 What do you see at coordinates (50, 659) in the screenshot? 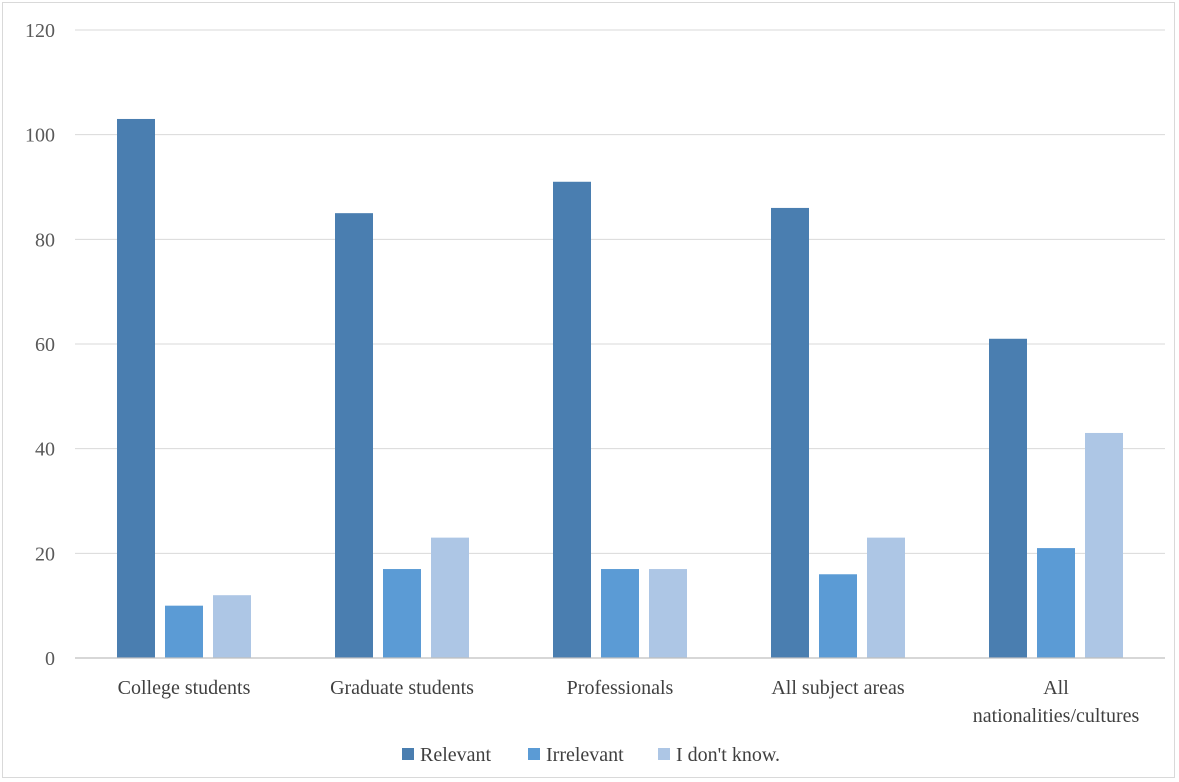
I see `y-tick-label: 0` at bounding box center [50, 659].